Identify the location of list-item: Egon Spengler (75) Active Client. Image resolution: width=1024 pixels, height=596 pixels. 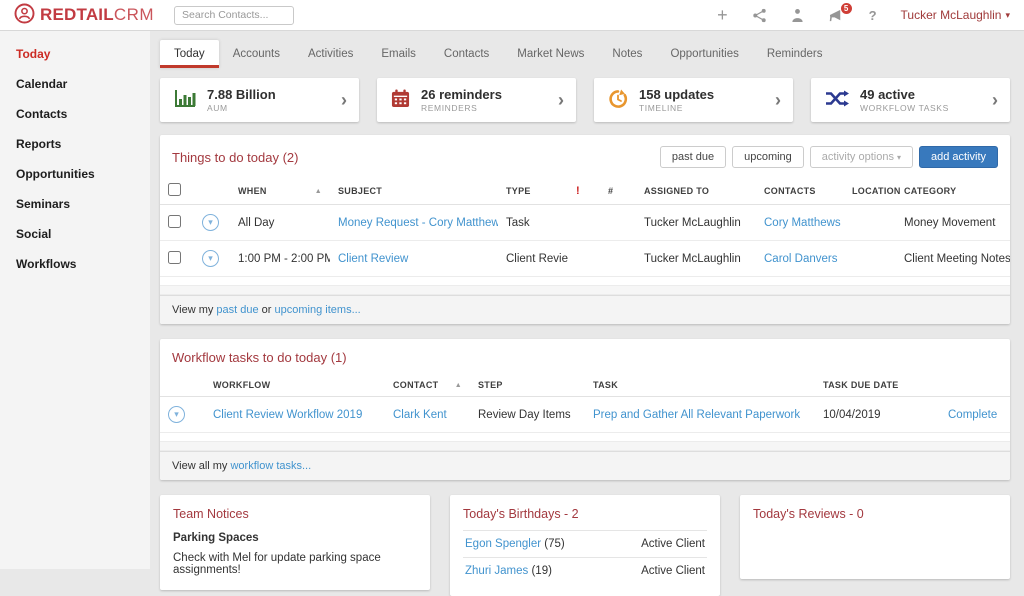
(585, 543).